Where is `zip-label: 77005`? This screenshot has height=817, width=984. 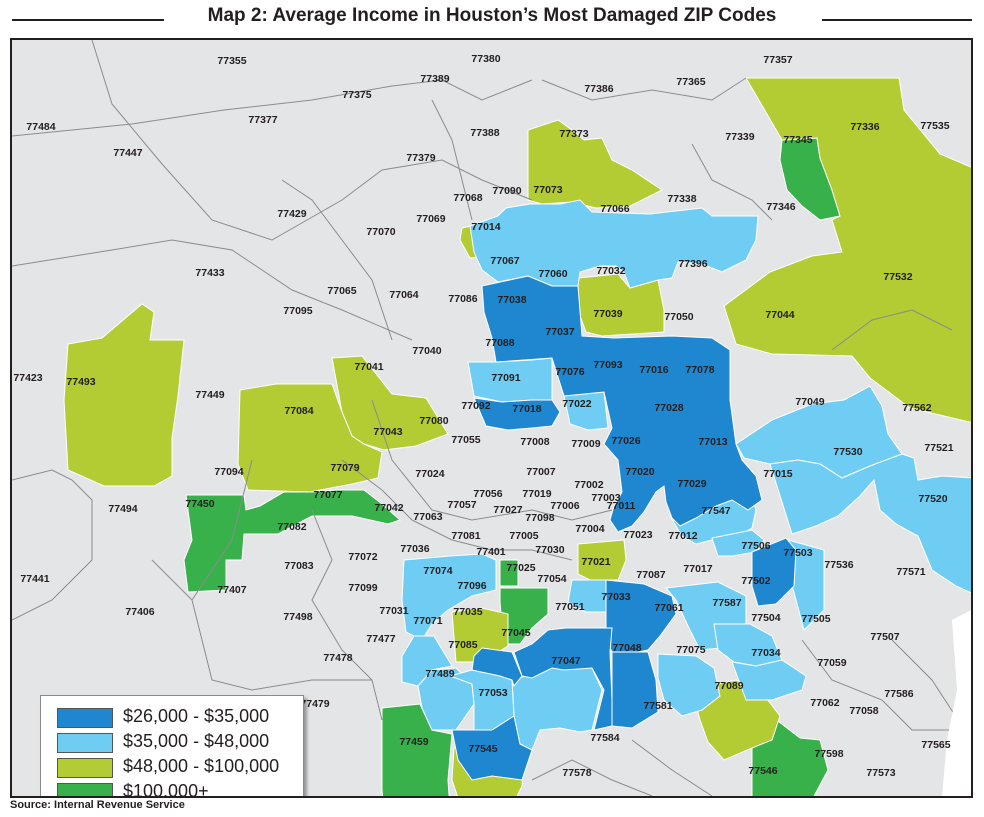 zip-label: 77005 is located at coordinates (523, 536).